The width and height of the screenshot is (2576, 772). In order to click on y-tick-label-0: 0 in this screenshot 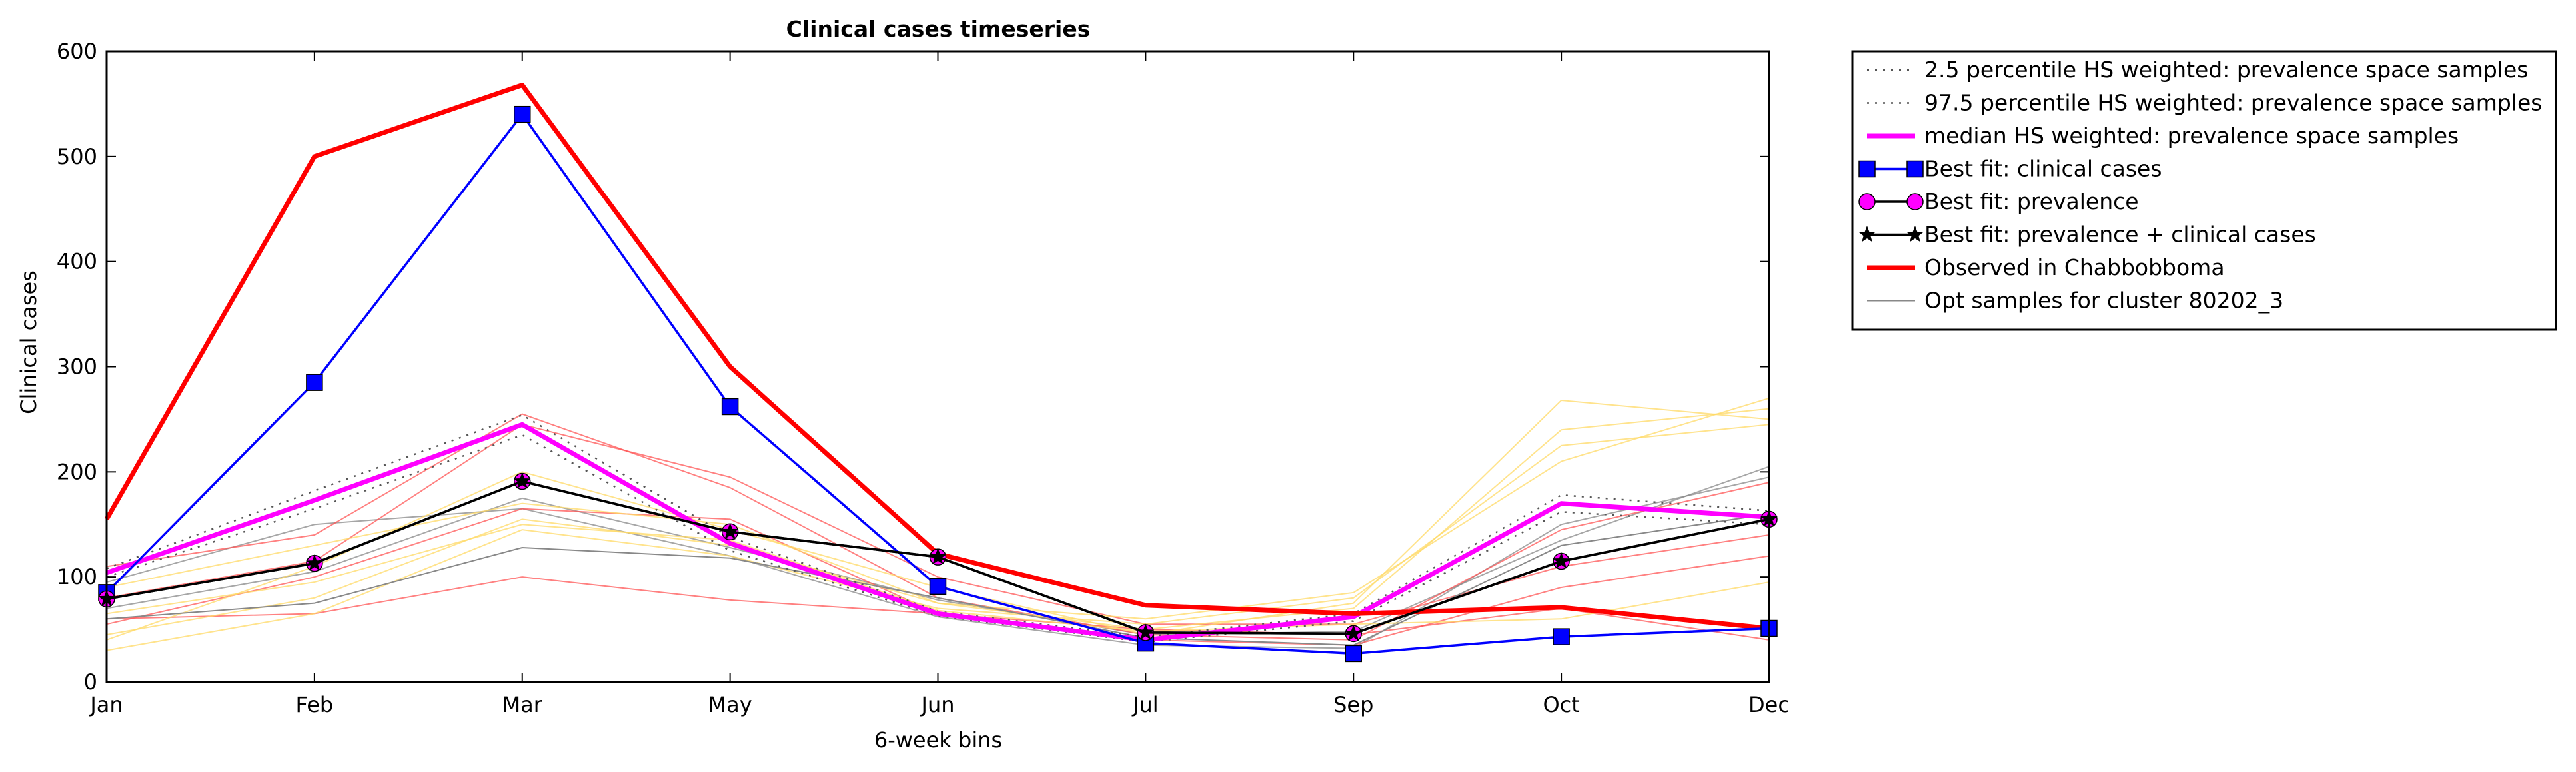, I will do `click(91, 682)`.